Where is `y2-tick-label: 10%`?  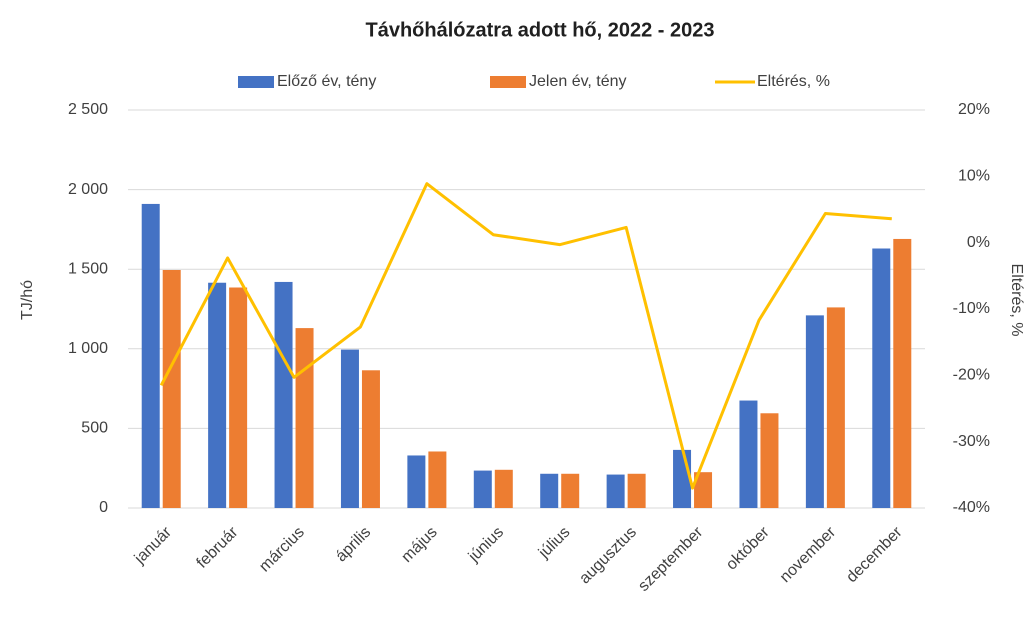 y2-tick-label: 10% is located at coordinates (974, 176).